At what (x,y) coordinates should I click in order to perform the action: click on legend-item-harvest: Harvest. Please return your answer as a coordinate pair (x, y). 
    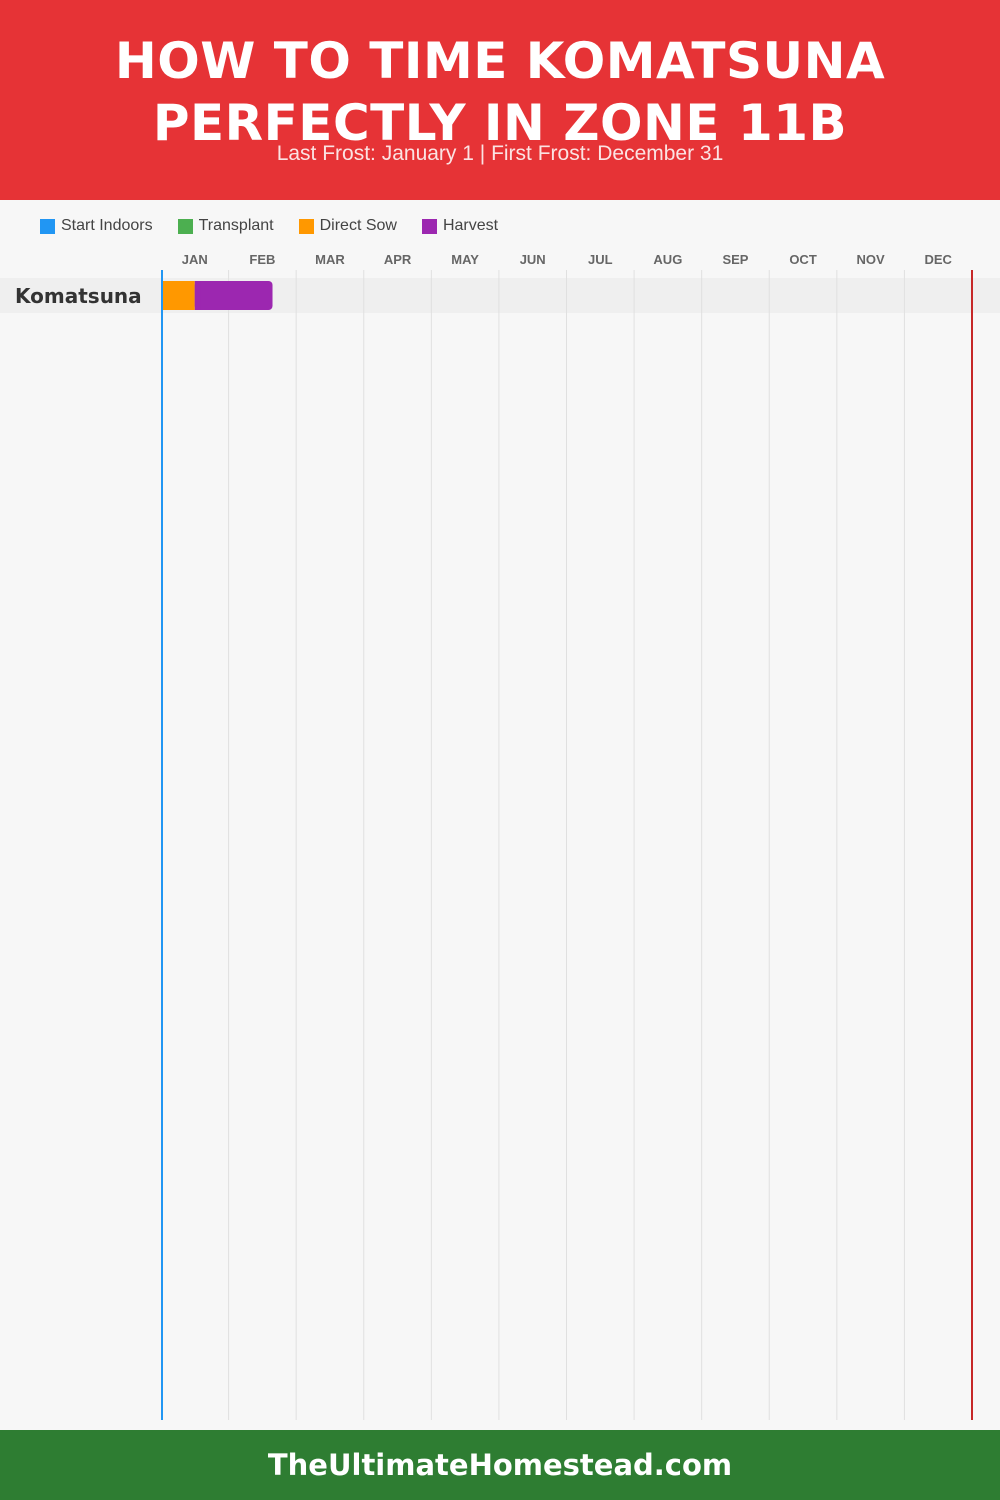
    Looking at the image, I should click on (460, 226).